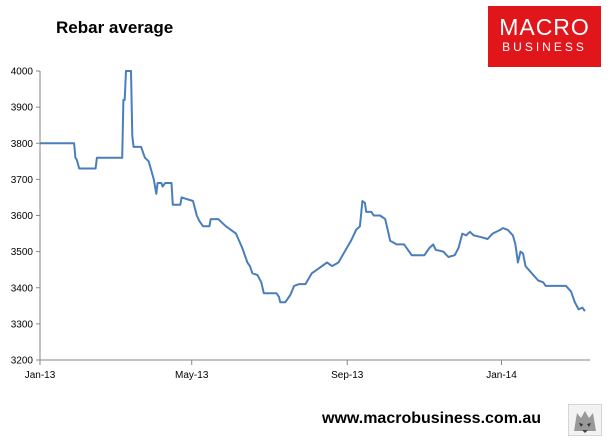 This screenshot has height=443, width=610. Describe the element at coordinates (22, 144) in the screenshot. I see `y-tick-label: 3800` at that location.